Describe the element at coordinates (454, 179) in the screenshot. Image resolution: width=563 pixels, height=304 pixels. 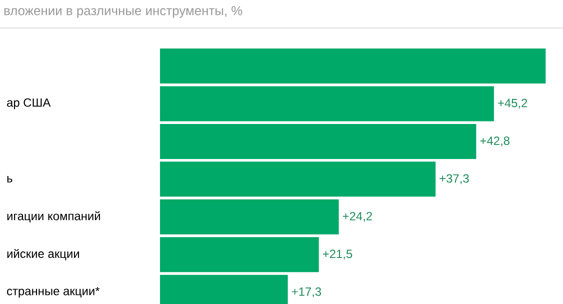
I see `data-label: +37,3` at that location.